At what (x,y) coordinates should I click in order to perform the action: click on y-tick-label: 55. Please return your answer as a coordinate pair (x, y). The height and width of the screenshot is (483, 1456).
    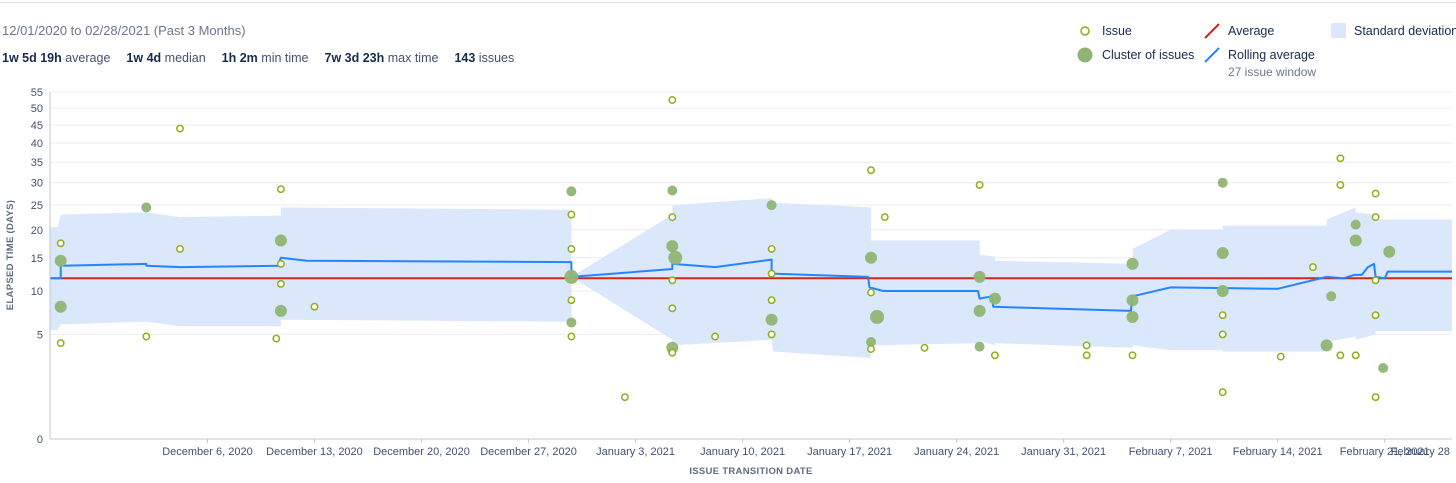
    Looking at the image, I should click on (37, 93).